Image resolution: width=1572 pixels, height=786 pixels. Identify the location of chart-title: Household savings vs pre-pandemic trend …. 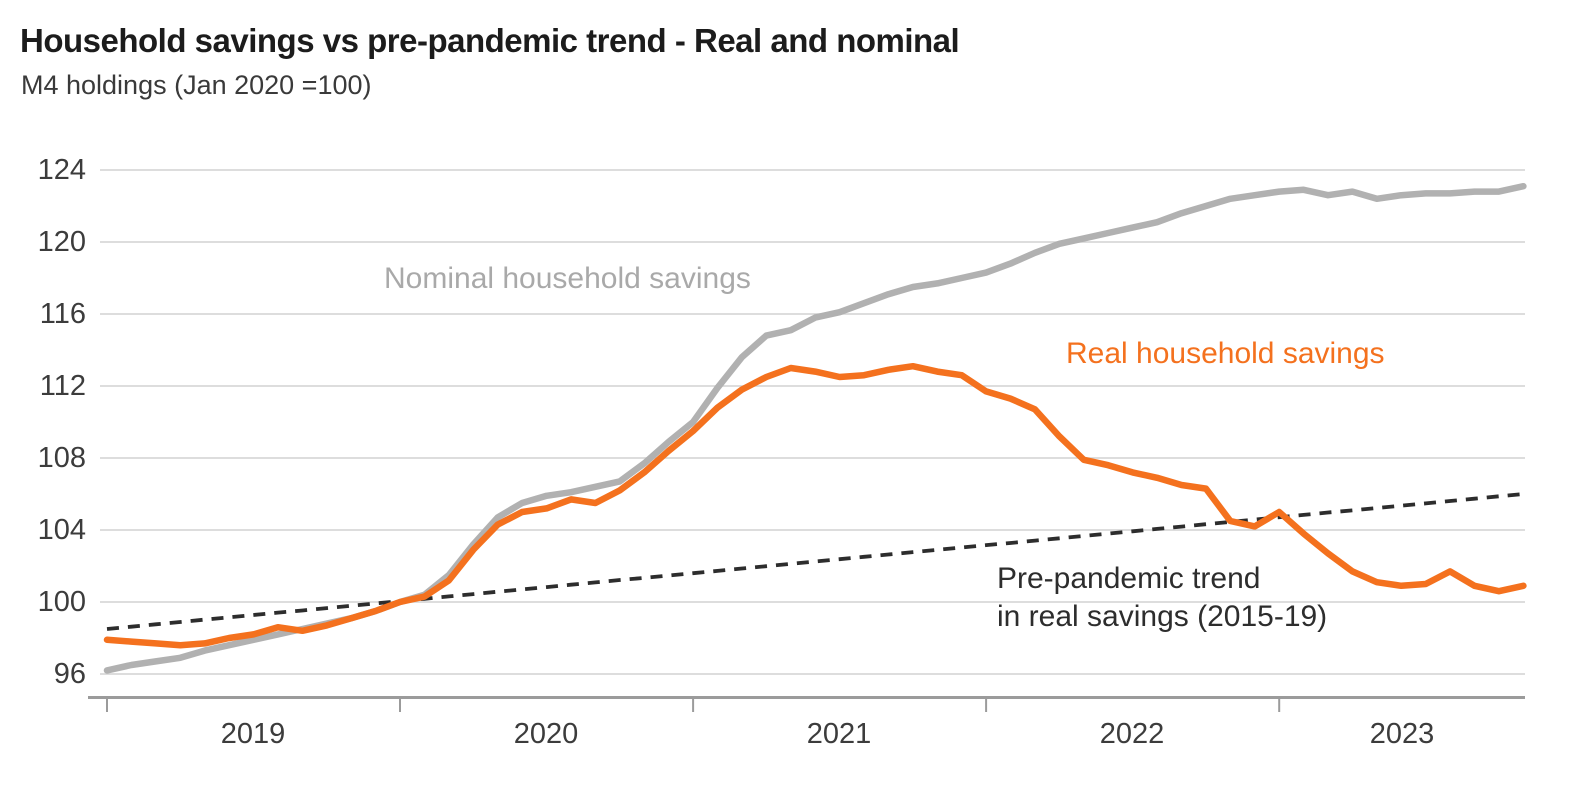
(490, 40).